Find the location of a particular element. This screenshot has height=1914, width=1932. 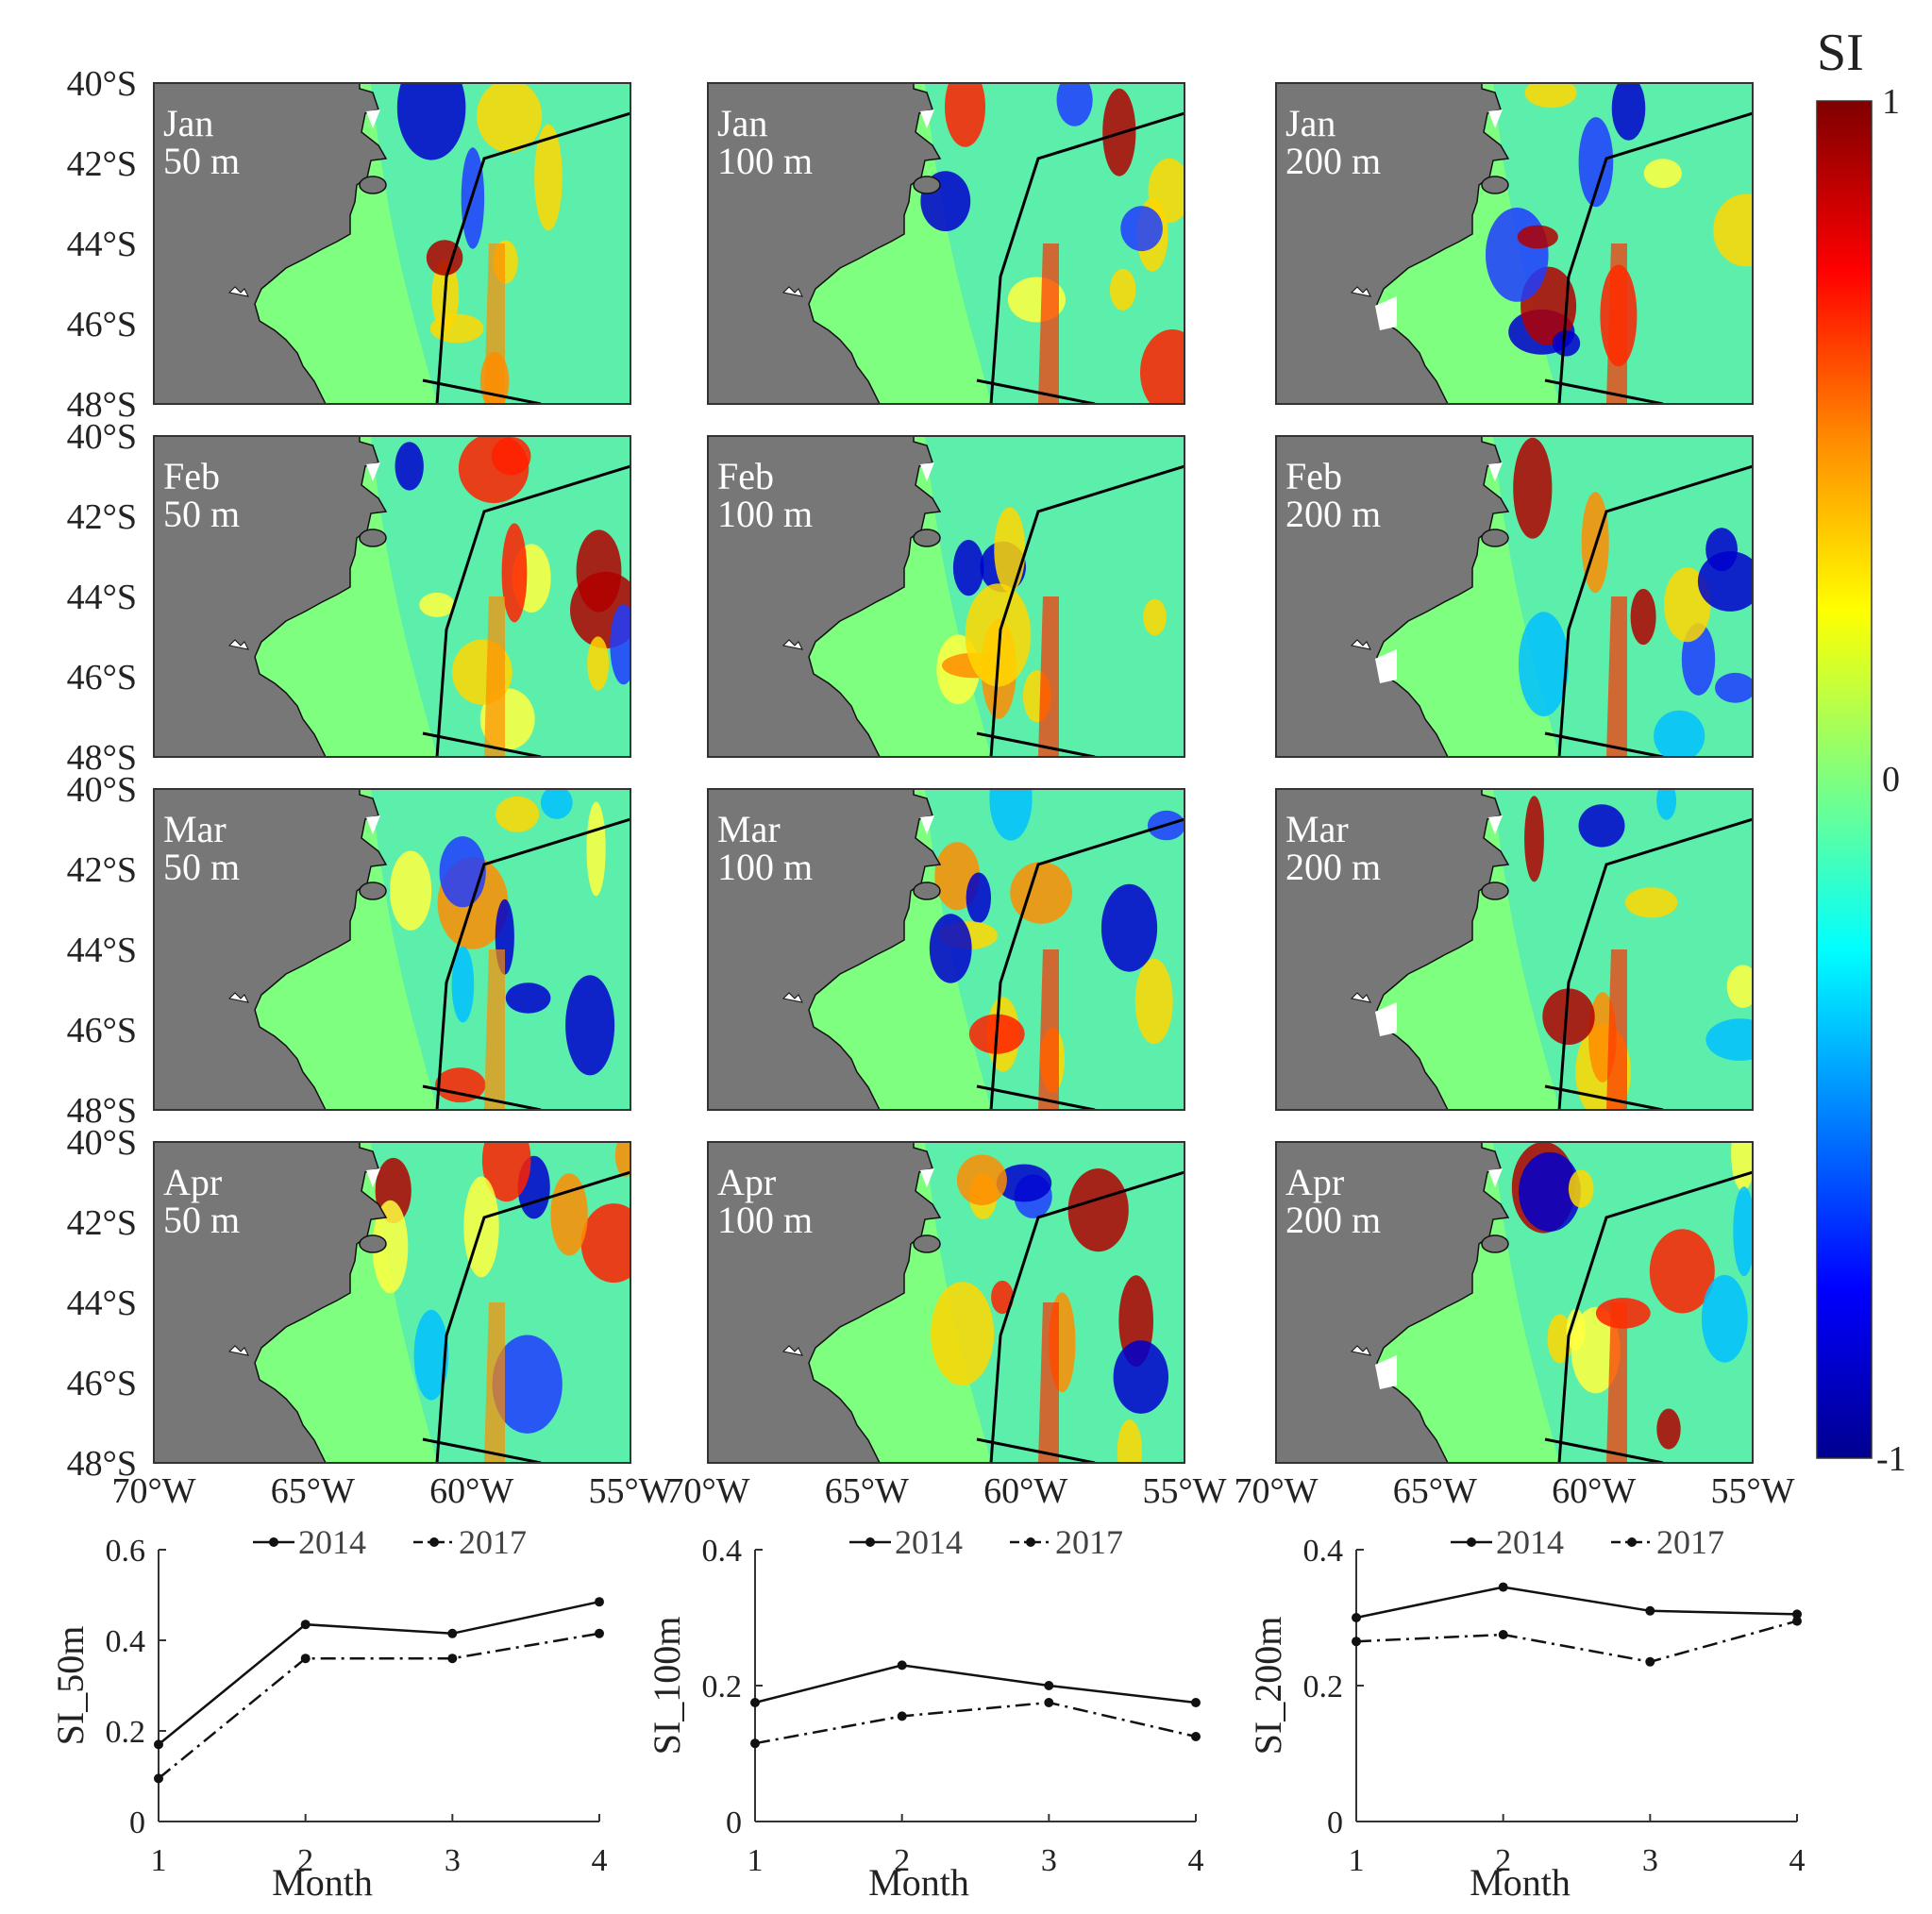

latitude-tick-label: 48°S is located at coordinates (102, 1111).